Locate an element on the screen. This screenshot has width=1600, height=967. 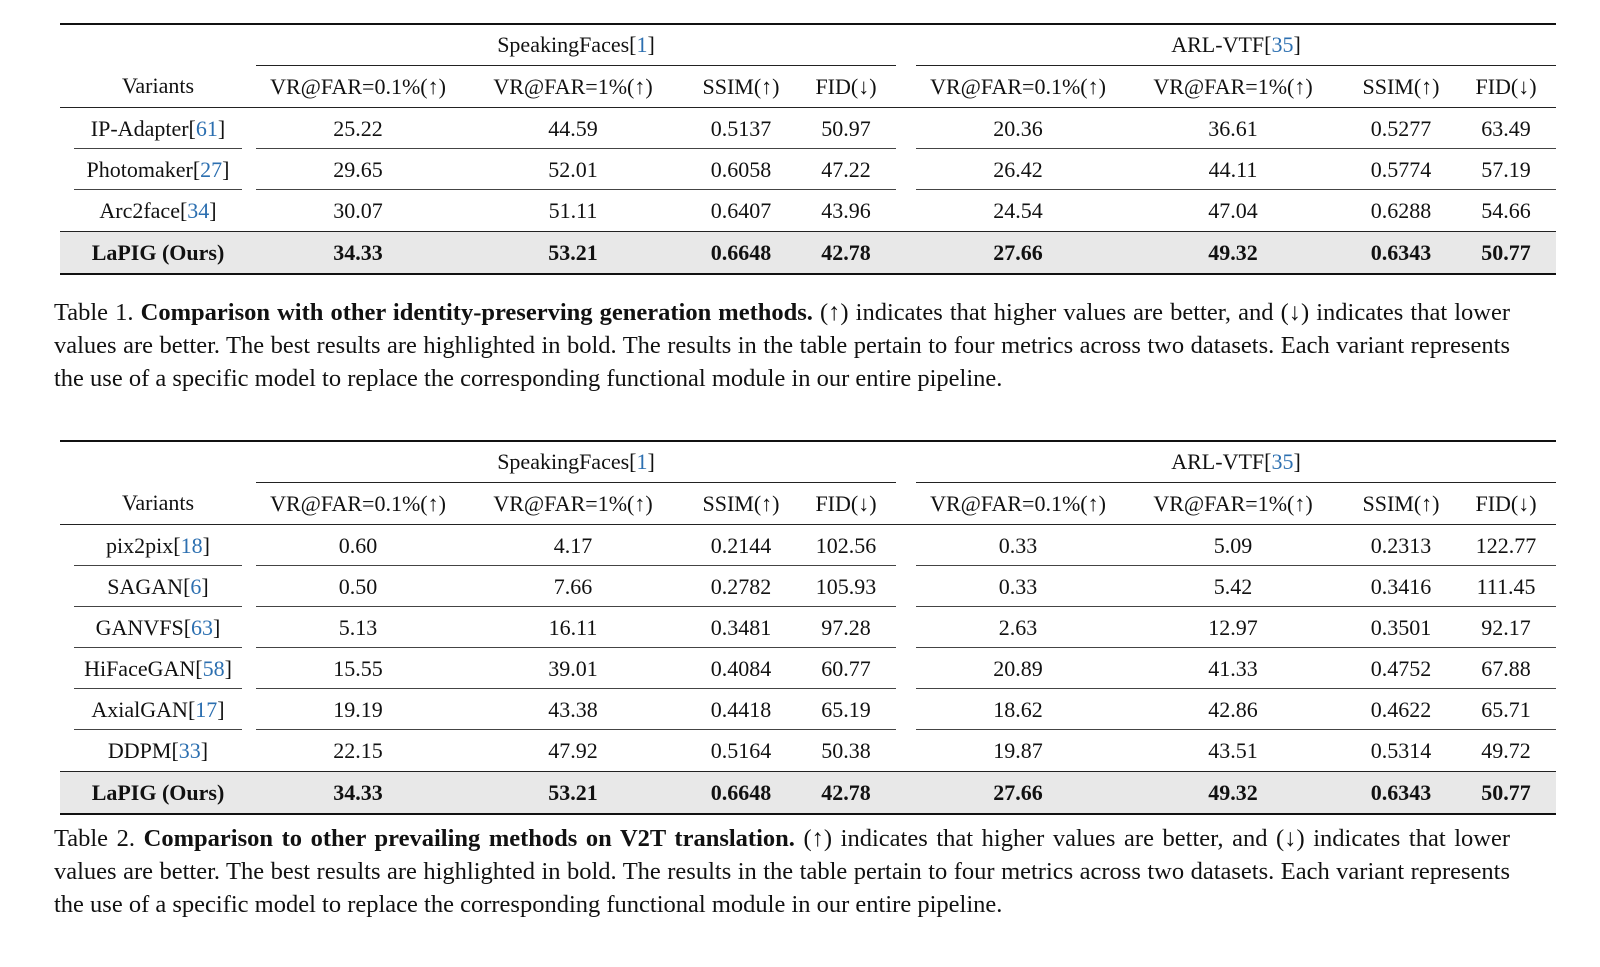
metric-value: 50.97 is located at coordinates (846, 129).